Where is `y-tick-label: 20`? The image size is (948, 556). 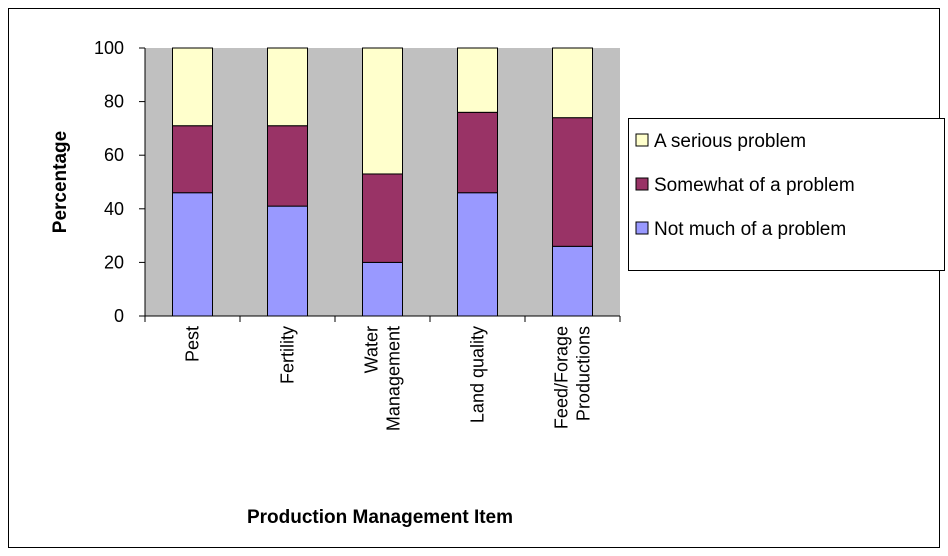
y-tick-label: 20 is located at coordinates (114, 262).